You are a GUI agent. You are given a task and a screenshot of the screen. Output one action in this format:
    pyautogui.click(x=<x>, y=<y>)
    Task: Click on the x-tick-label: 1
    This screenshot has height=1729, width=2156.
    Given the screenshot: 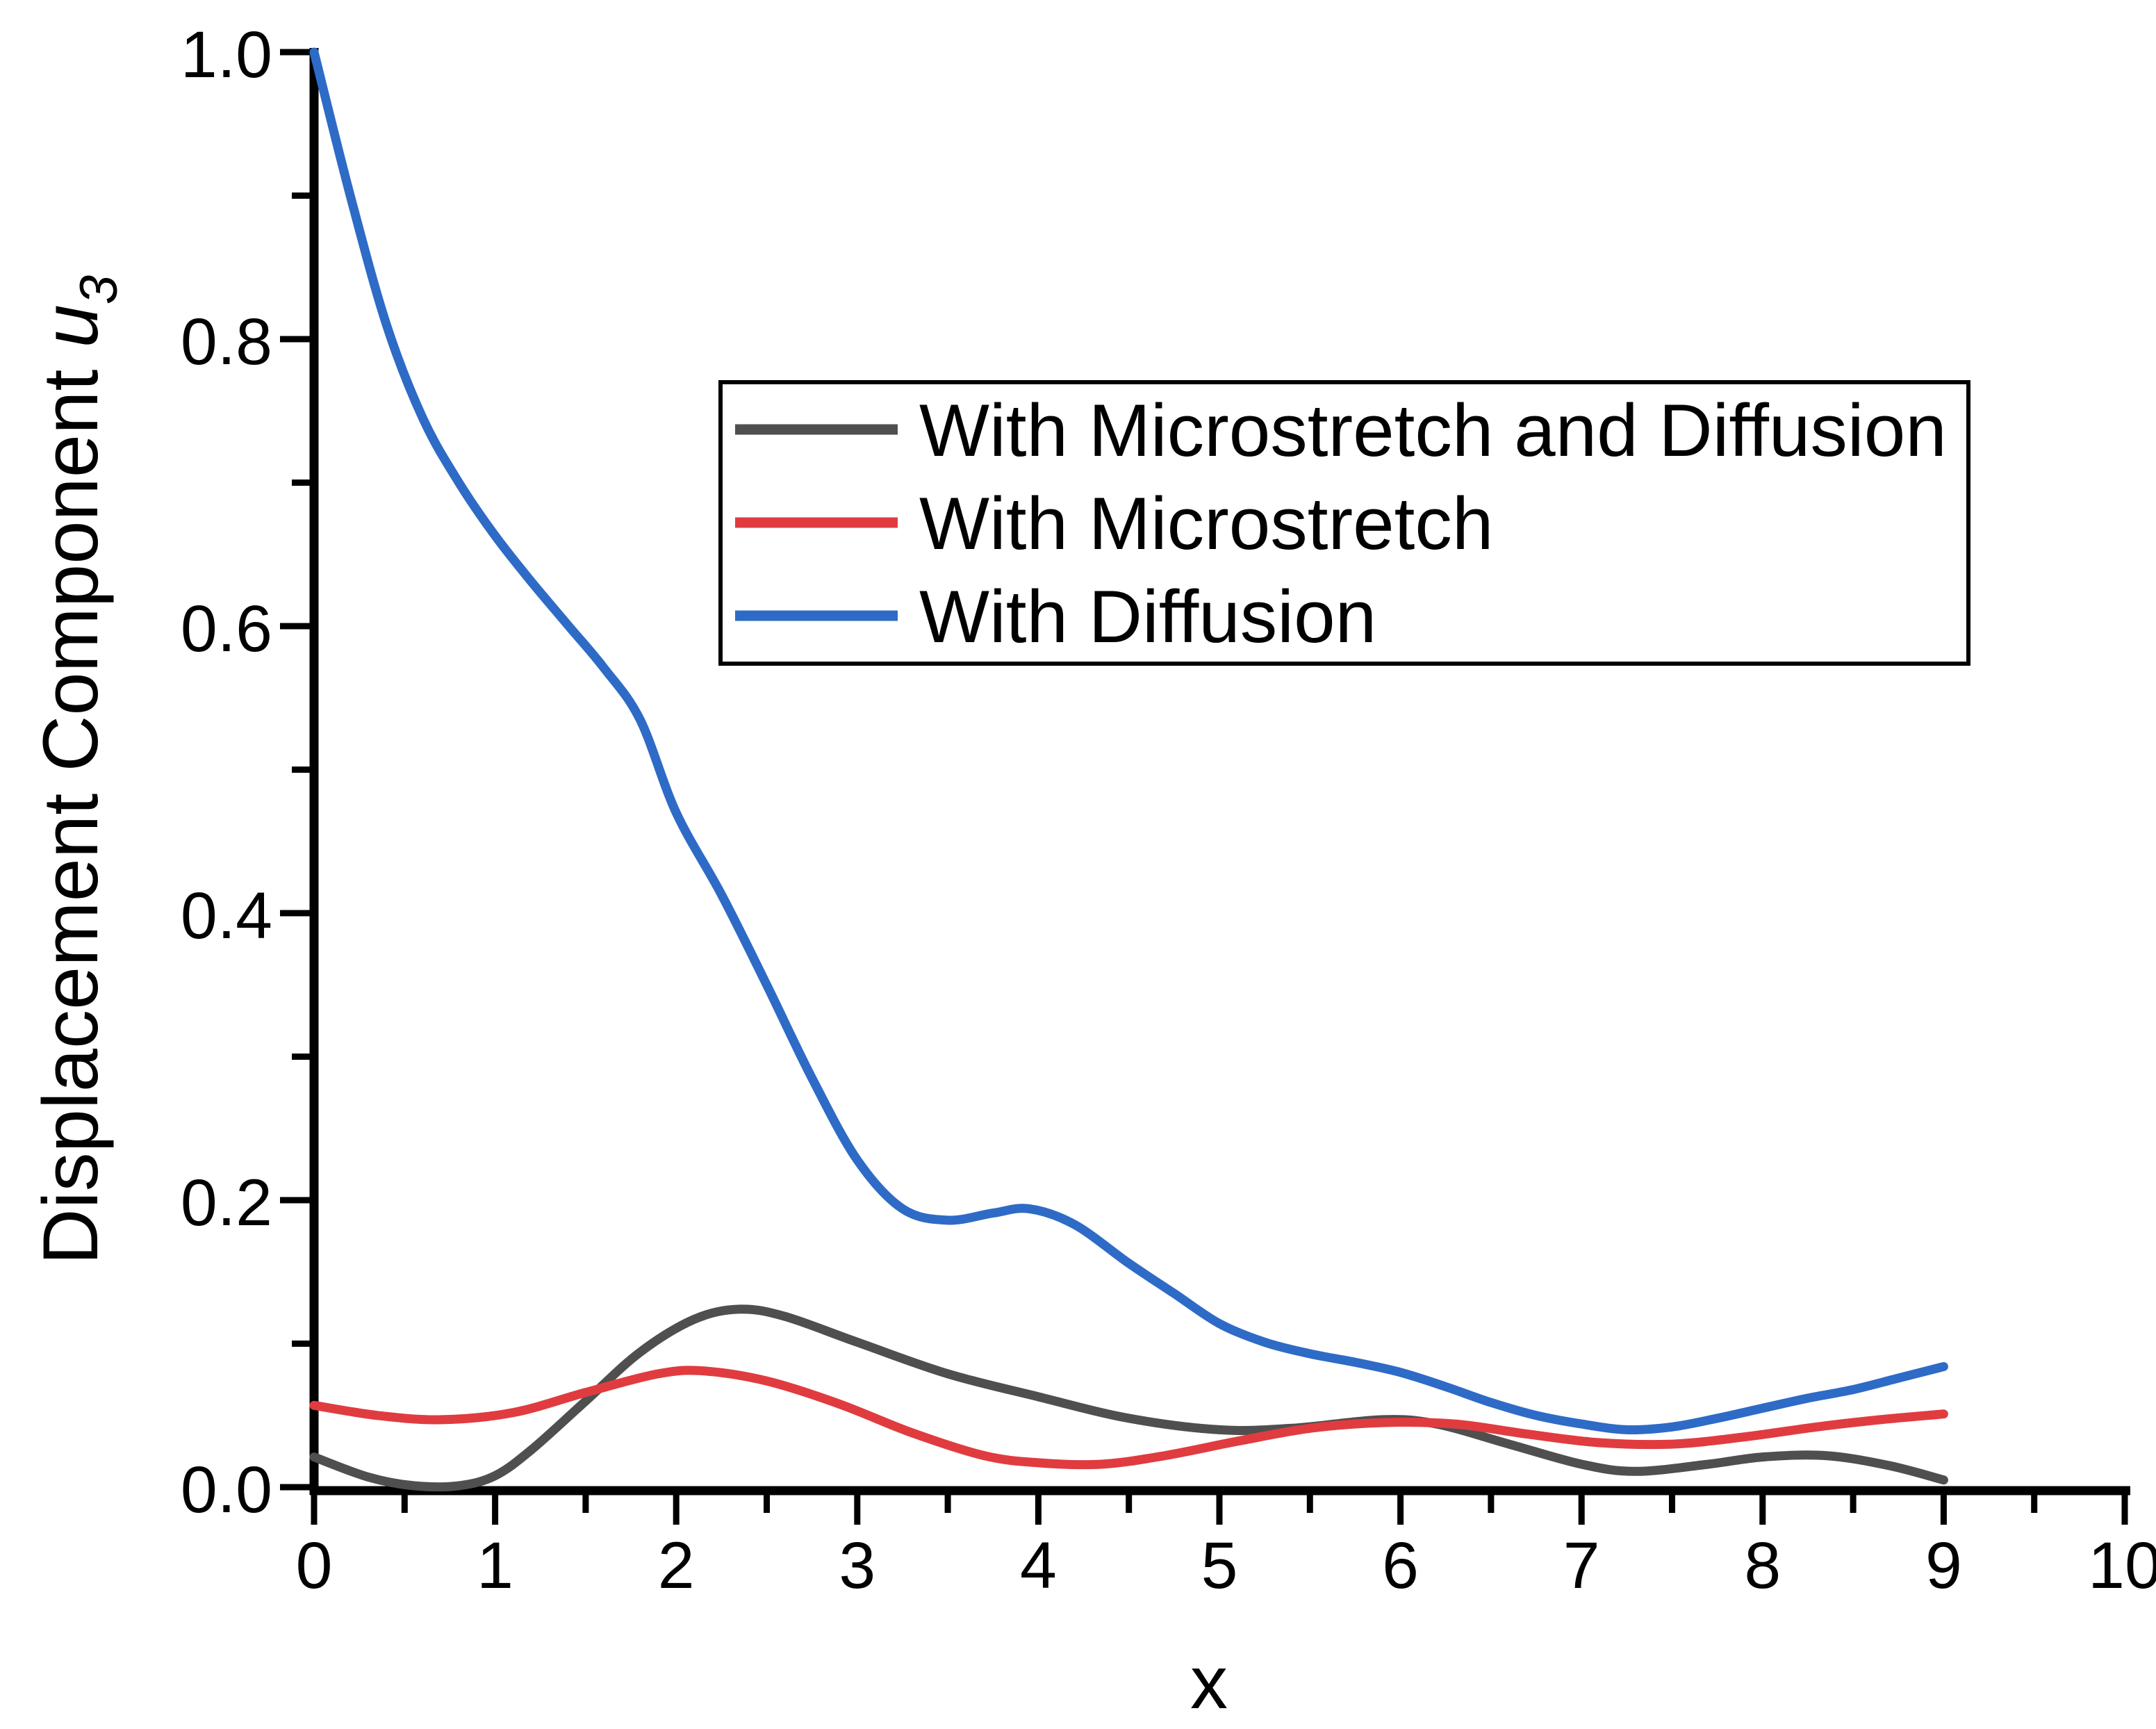 What is the action you would take?
    pyautogui.click(x=495, y=1566)
    